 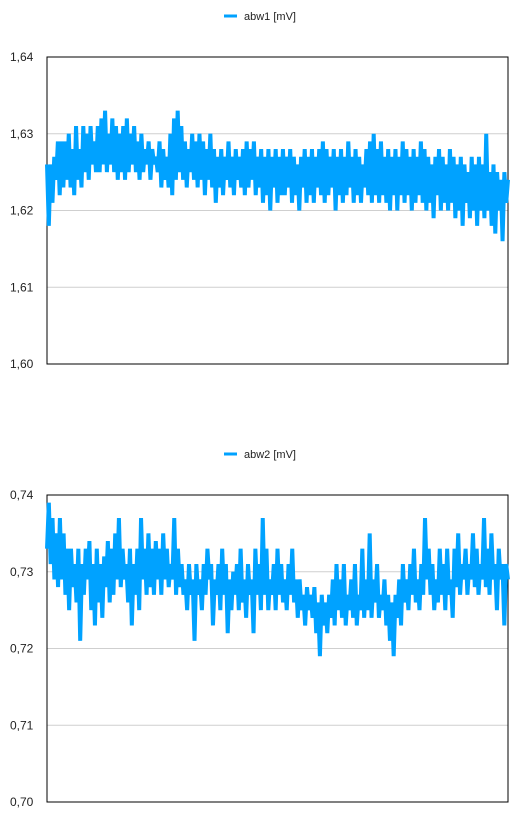 What do you see at coordinates (22, 649) in the screenshot?
I see `y-tick-label: 0,72` at bounding box center [22, 649].